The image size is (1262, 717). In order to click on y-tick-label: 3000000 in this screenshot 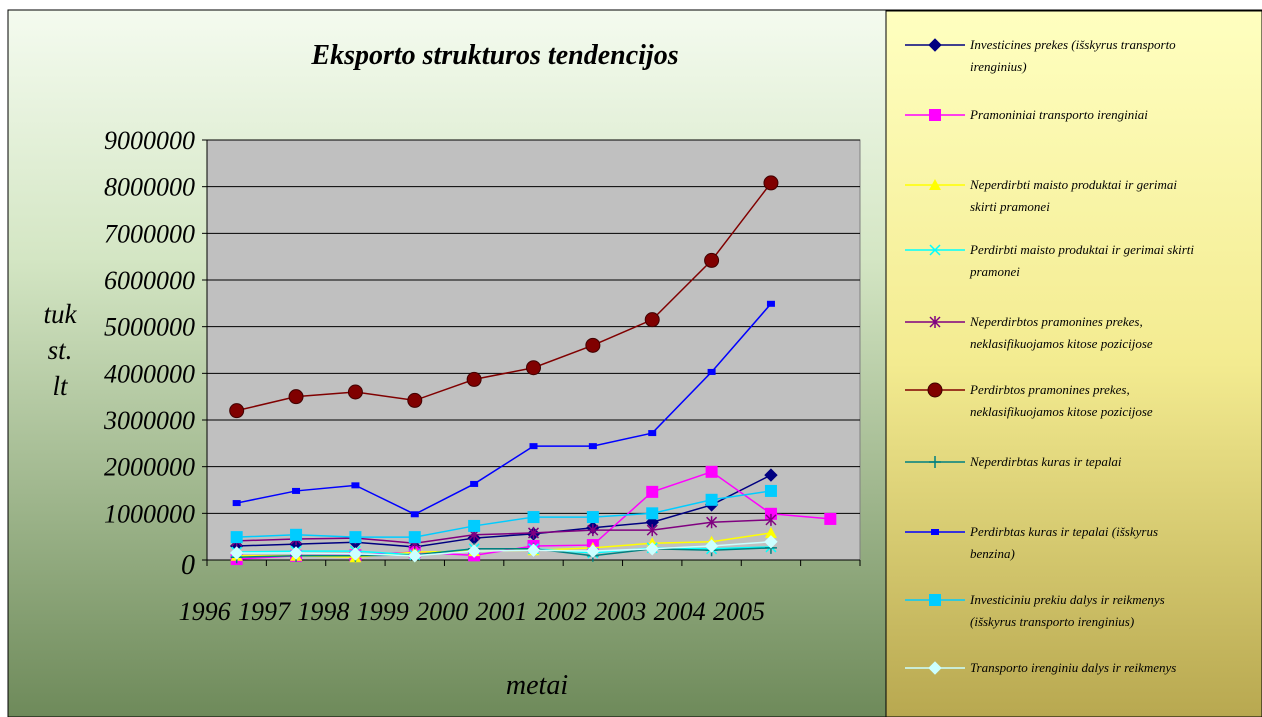, I will do `click(149, 420)`.